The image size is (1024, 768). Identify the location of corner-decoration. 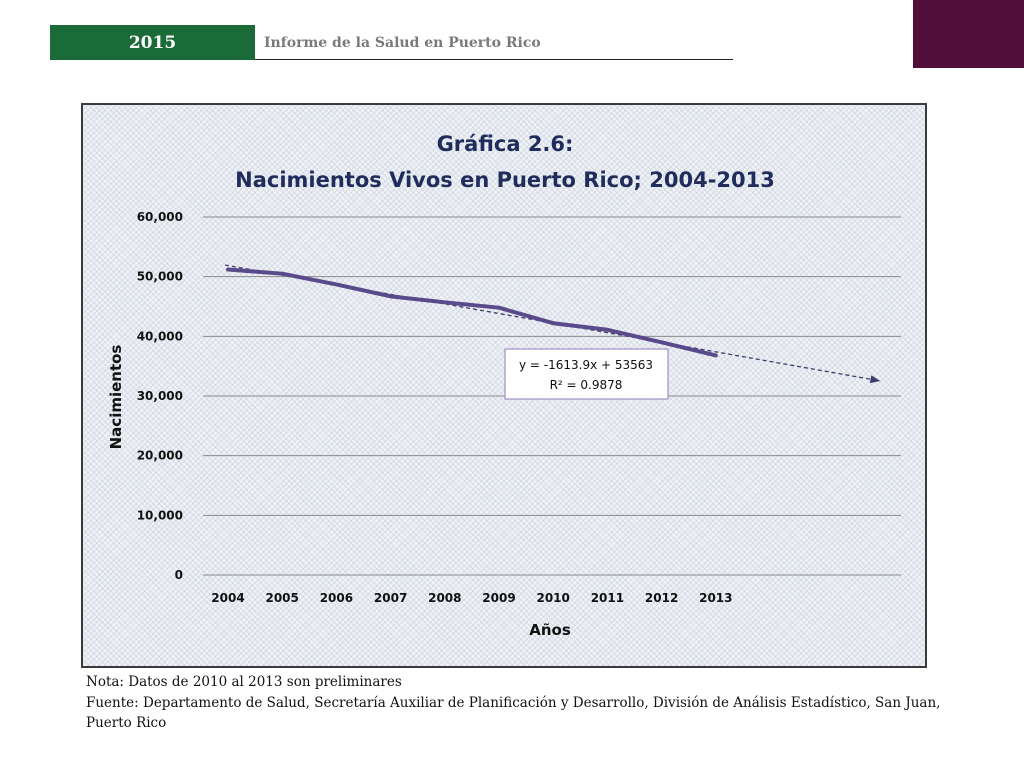
(968, 34).